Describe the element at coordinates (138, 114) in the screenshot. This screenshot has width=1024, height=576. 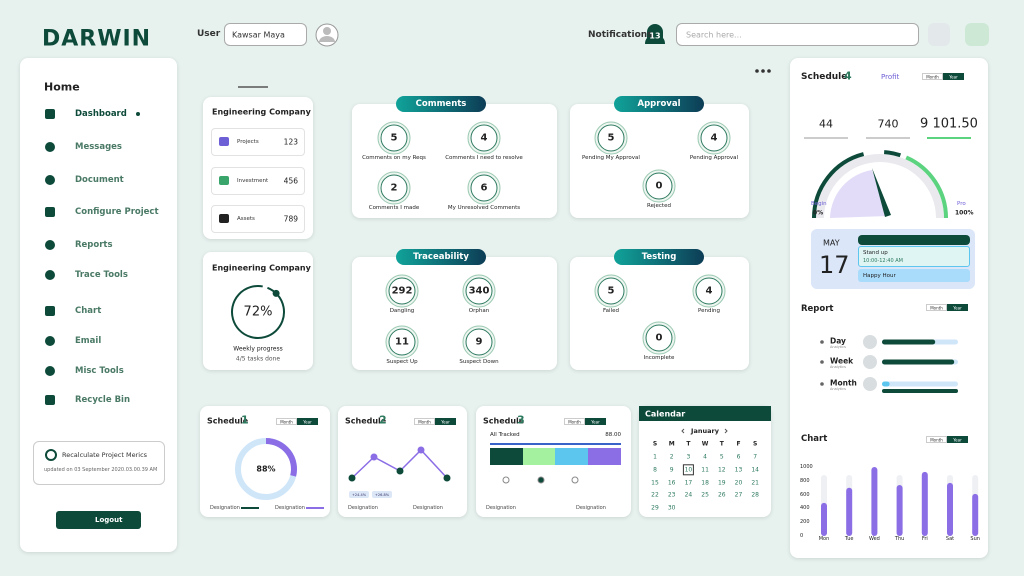
I see `active-dot` at that location.